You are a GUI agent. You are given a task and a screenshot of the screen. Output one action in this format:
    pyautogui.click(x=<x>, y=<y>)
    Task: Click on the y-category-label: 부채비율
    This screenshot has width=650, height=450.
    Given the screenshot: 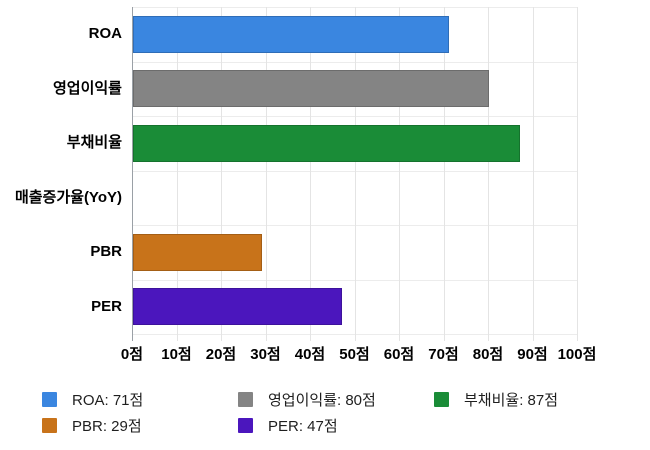 What is the action you would take?
    pyautogui.click(x=94, y=143)
    